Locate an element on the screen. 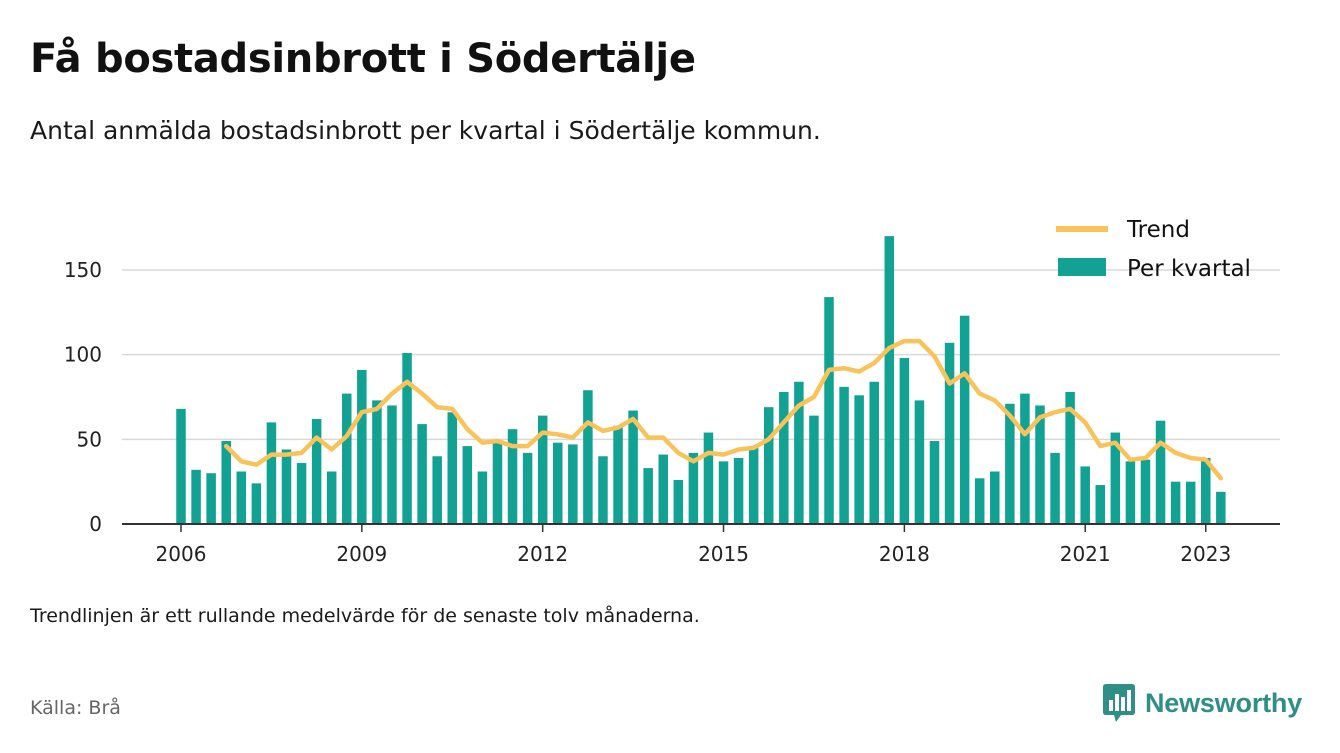 The height and width of the screenshot is (753, 1340). legend: Trend Per kvartal is located at coordinates (1153, 249).